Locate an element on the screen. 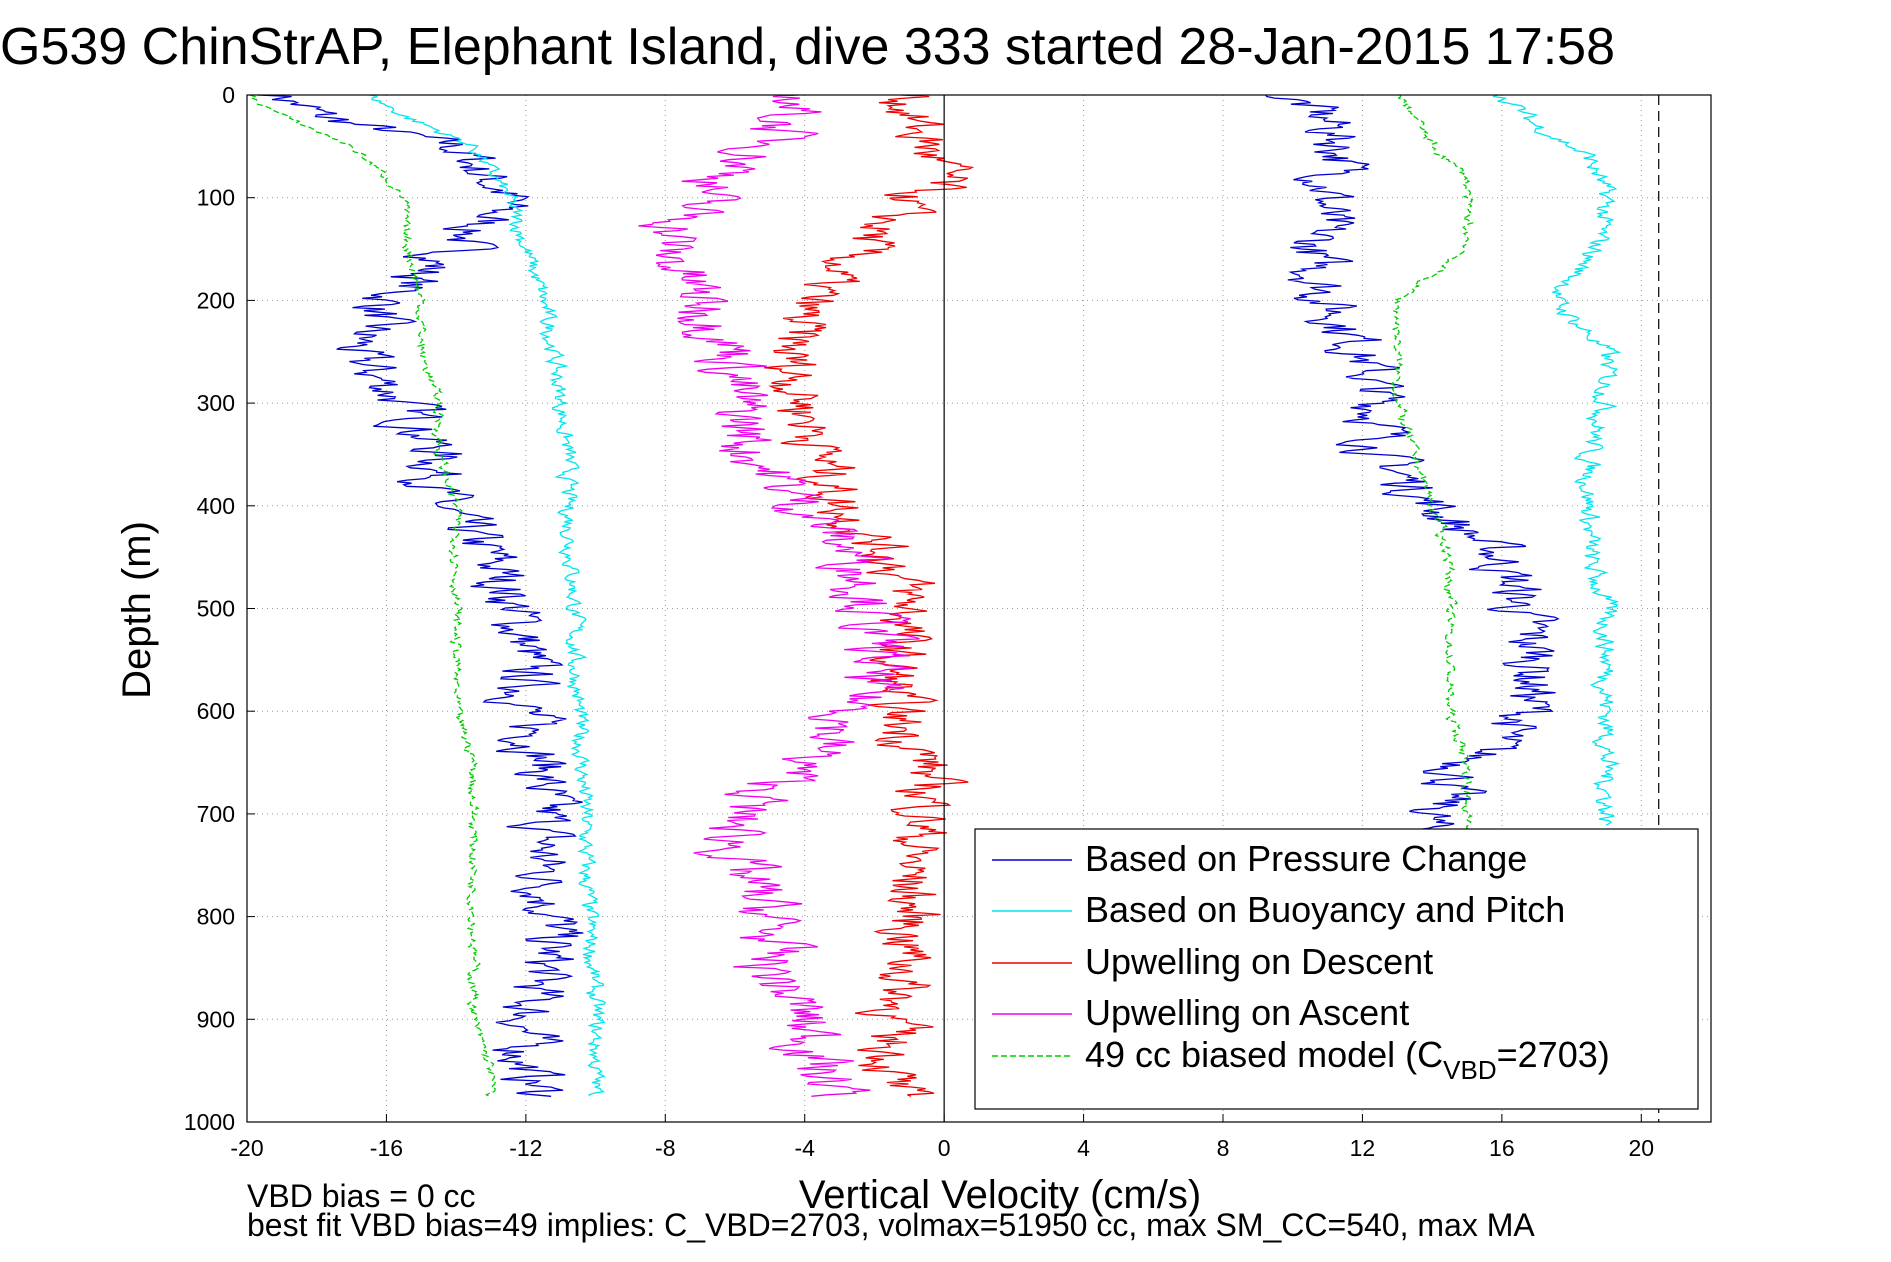 The width and height of the screenshot is (1891, 1262). x-tick-label: 0 is located at coordinates (944, 1148).